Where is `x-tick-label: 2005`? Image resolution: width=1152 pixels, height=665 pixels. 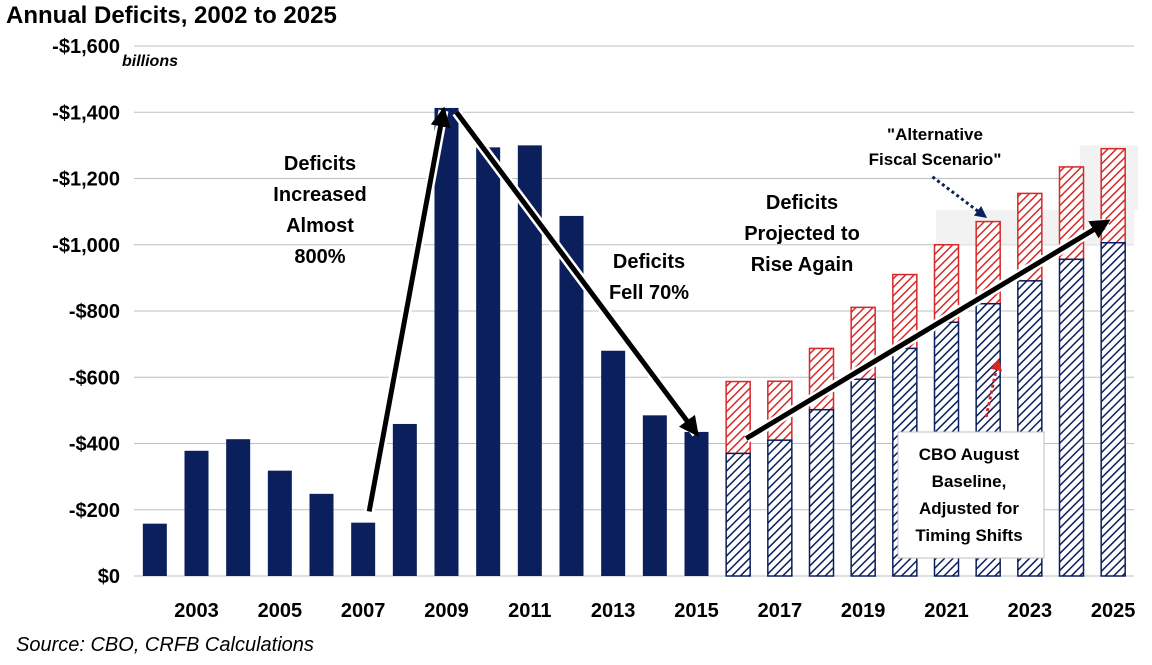 x-tick-label: 2005 is located at coordinates (280, 611).